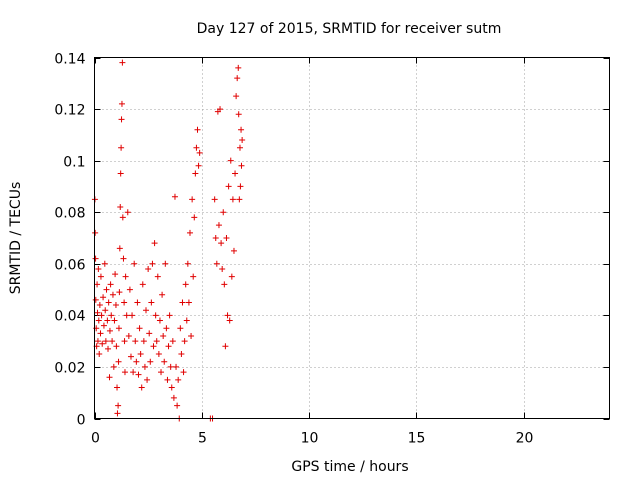 The height and width of the screenshot is (480, 640). I want to click on x-tick-label: 15, so click(417, 439).